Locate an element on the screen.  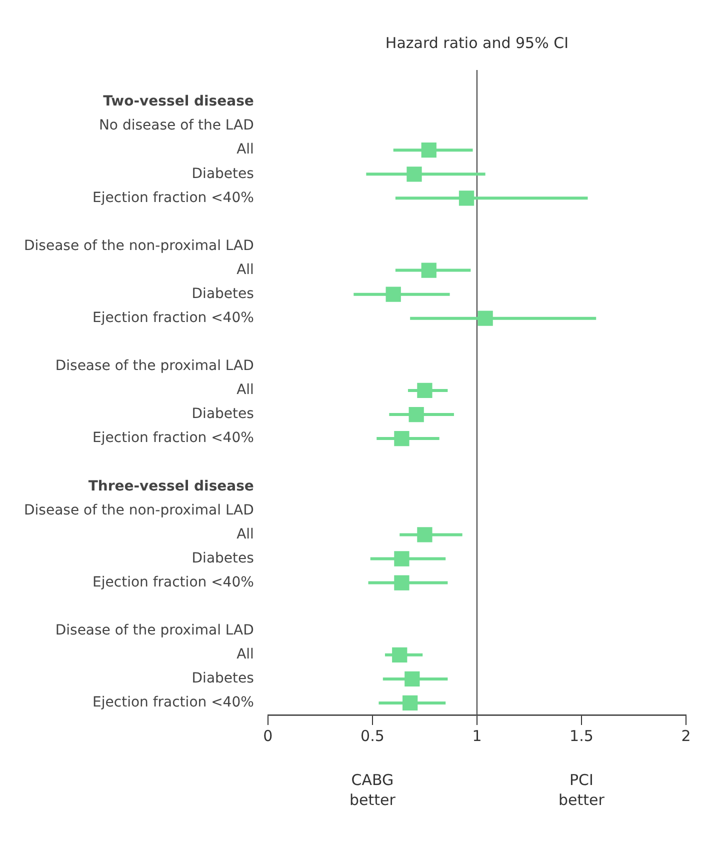
x-tick-label: 0.5 is located at coordinates (372, 735).